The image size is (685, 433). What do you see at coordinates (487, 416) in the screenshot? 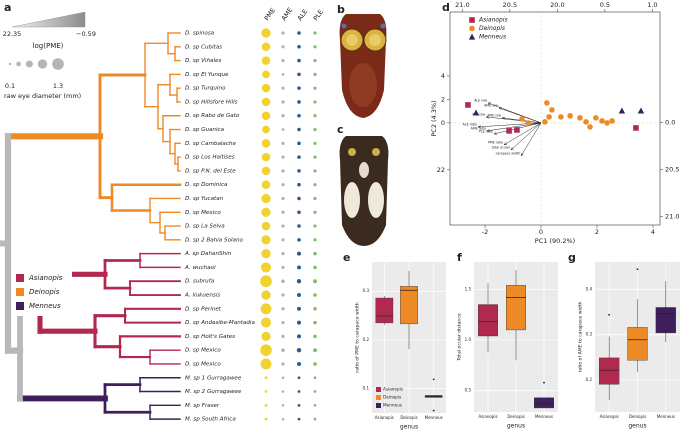
I see `x-tick-label: Asianopis` at bounding box center [487, 416].